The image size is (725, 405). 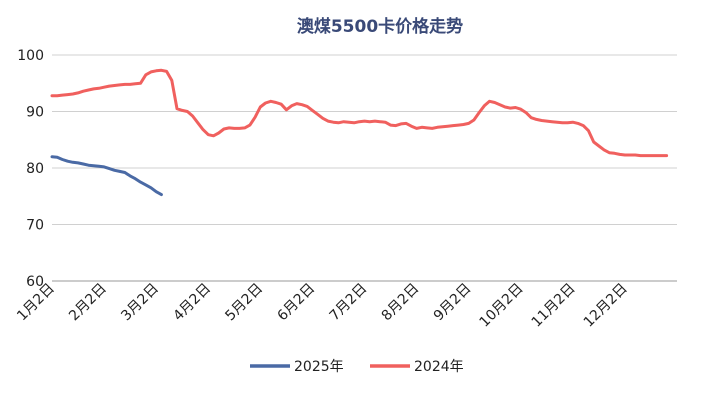 I want to click on legend-label: 2025年, so click(x=319, y=367).